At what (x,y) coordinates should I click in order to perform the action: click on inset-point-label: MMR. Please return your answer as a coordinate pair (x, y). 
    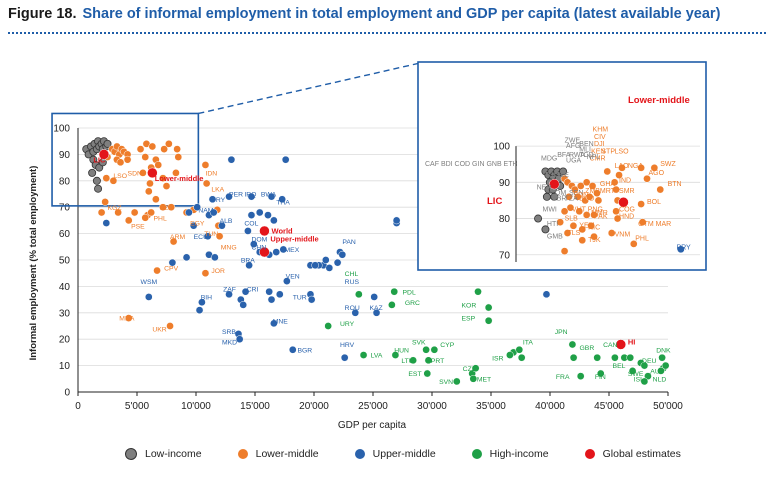
    Looking at the image, I should click on (599, 213).